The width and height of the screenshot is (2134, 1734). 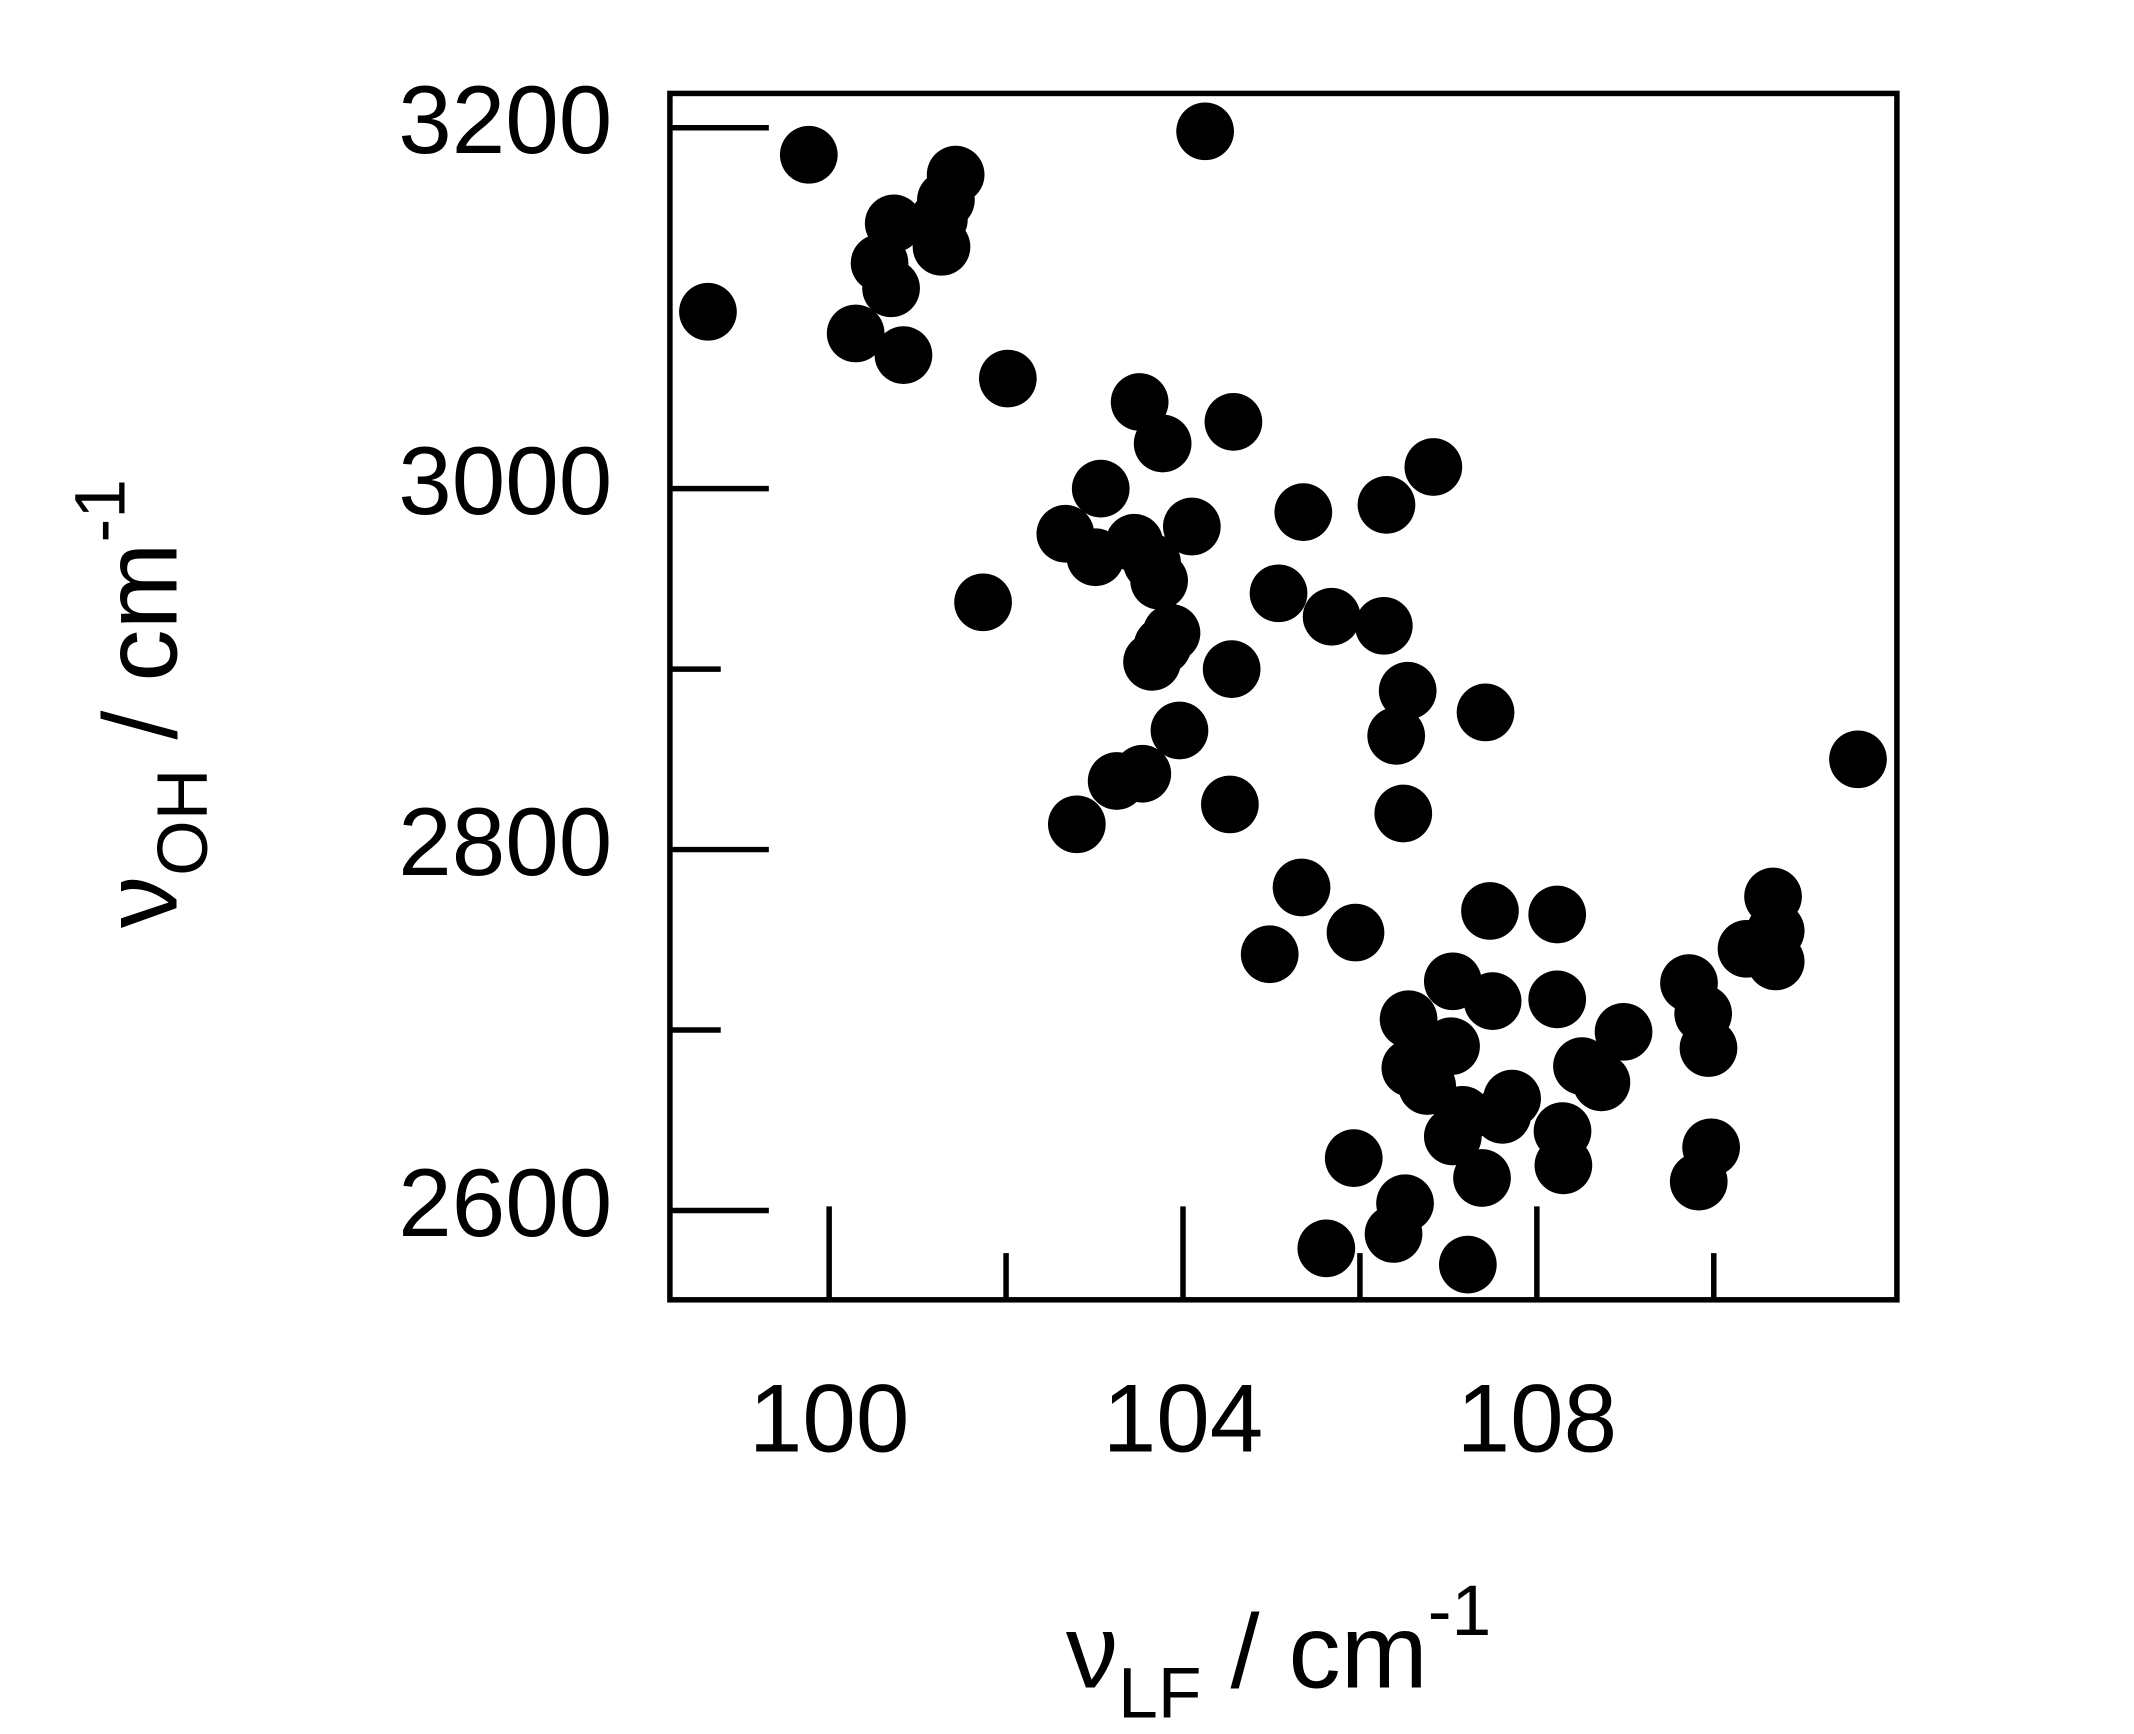 I want to click on y-tick-label: 3200, so click(x=505, y=120).